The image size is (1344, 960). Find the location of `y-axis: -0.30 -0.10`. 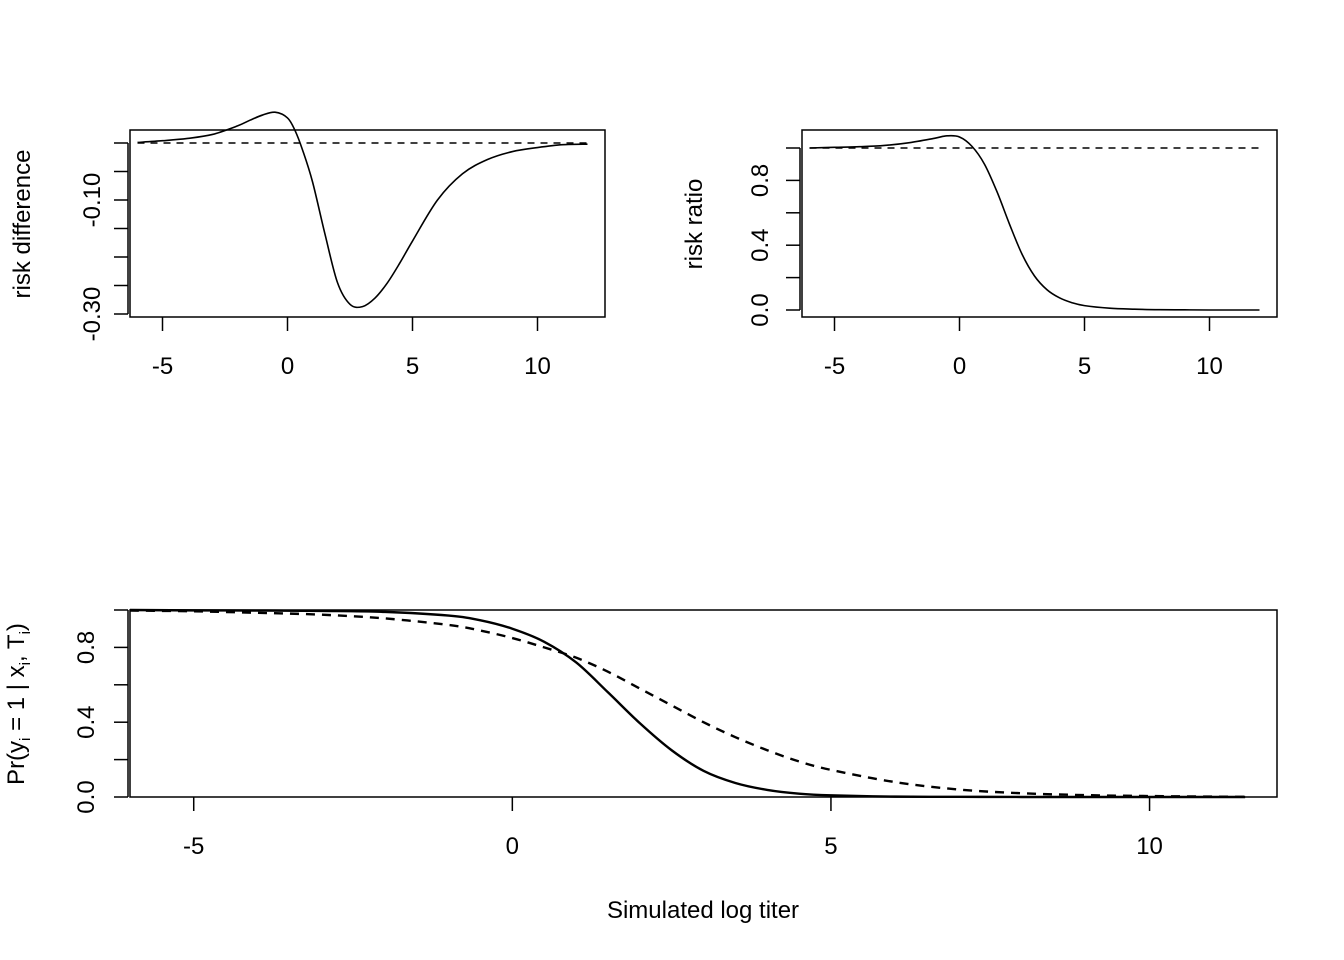

y-axis: -0.30 -0.10 is located at coordinates (104, 242).